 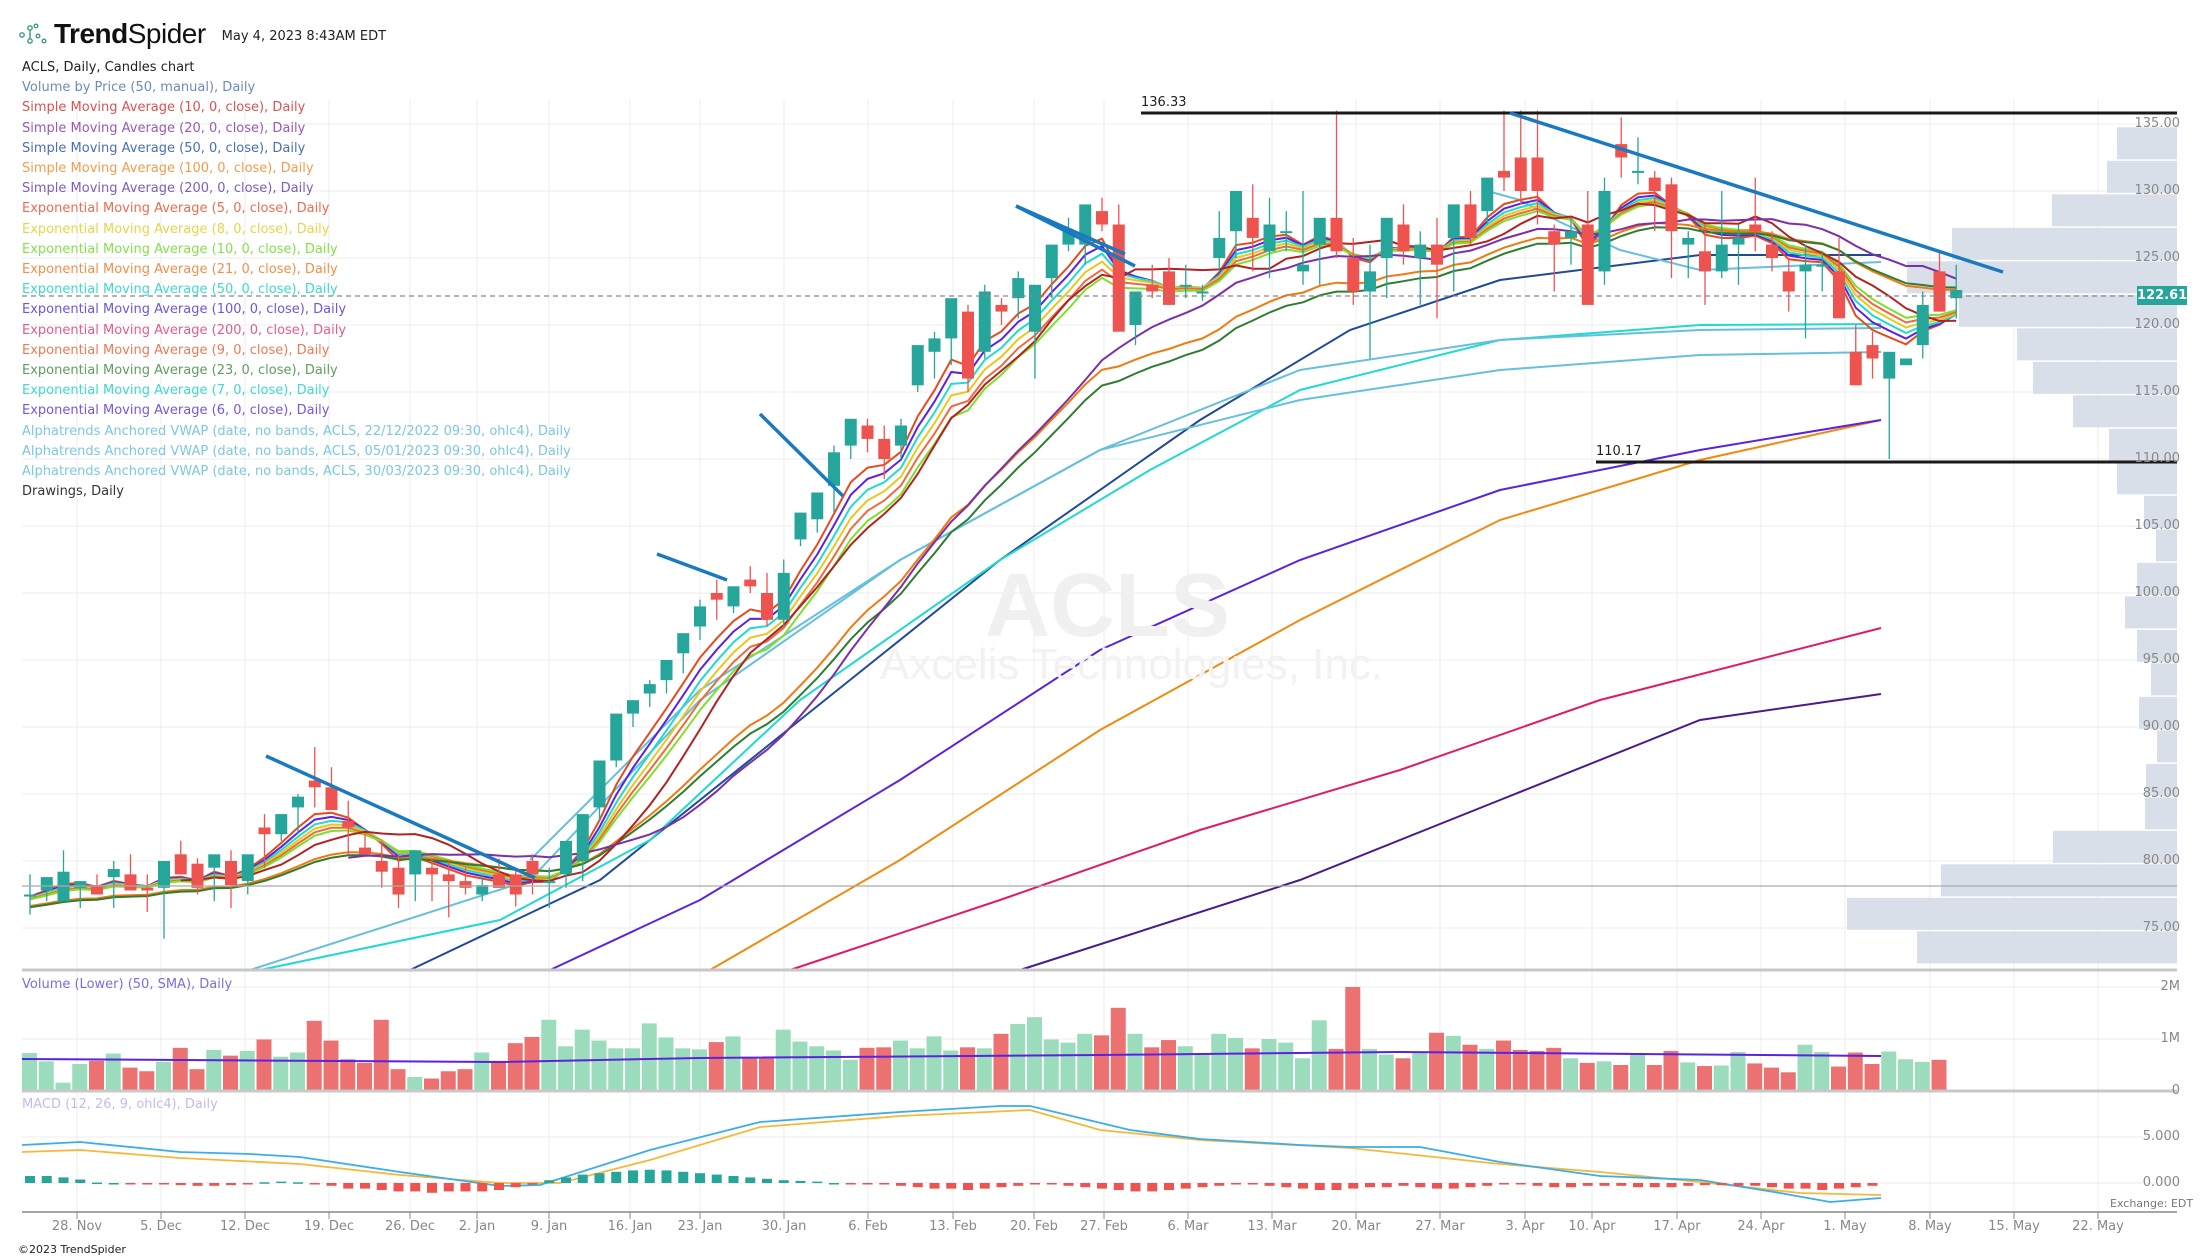 I want to click on date-tick: 3. Apr, so click(x=1525, y=1226).